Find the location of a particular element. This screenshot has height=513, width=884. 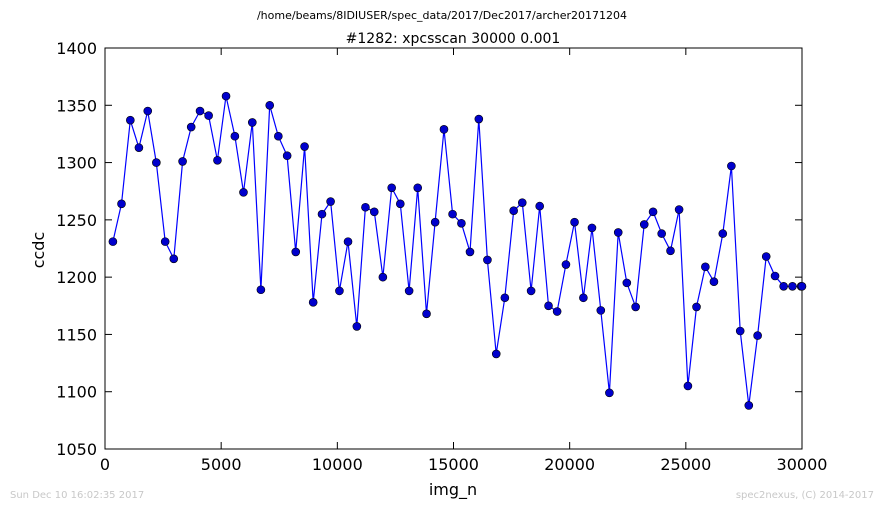

y-tick-label: 1150 is located at coordinates (76, 334).